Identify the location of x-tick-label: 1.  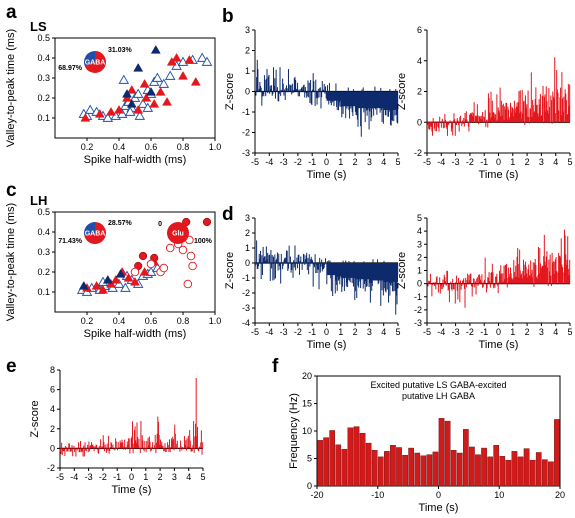
(512, 162).